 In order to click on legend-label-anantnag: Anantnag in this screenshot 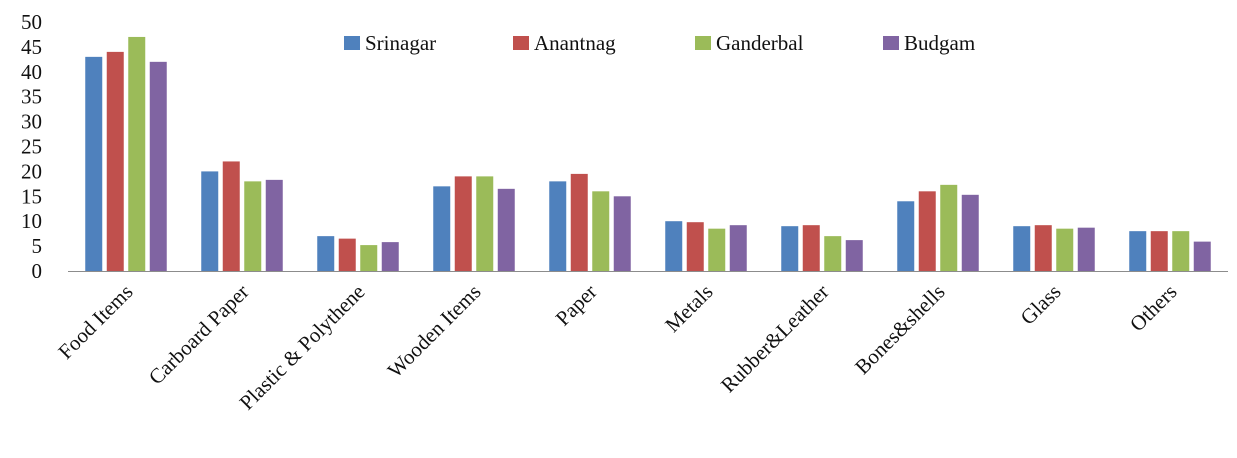, I will do `click(575, 43)`.